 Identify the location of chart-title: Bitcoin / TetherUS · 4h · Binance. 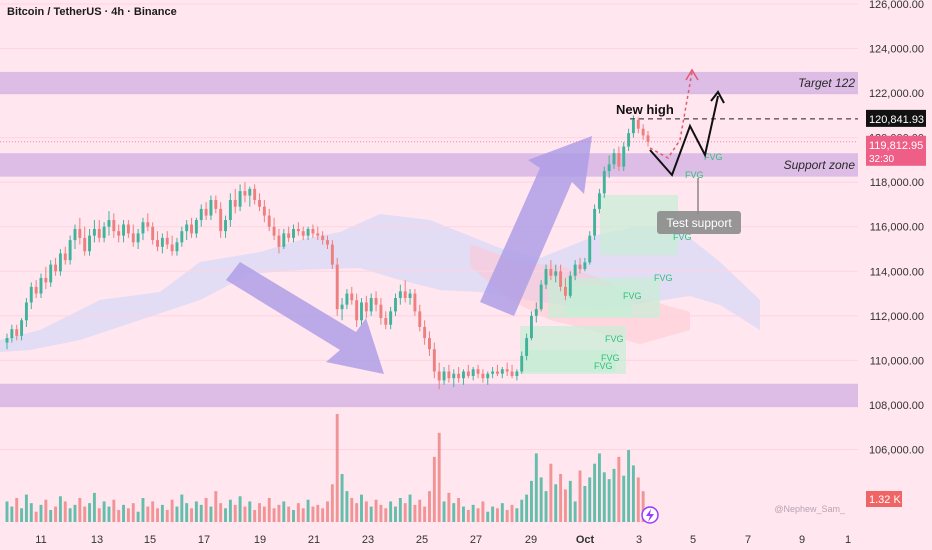
(92, 12).